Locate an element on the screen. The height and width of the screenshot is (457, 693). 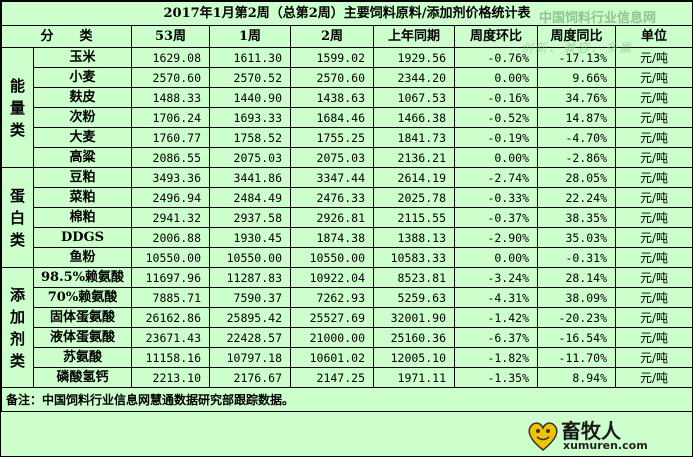
column-header: 周度环比 is located at coordinates (496, 36).